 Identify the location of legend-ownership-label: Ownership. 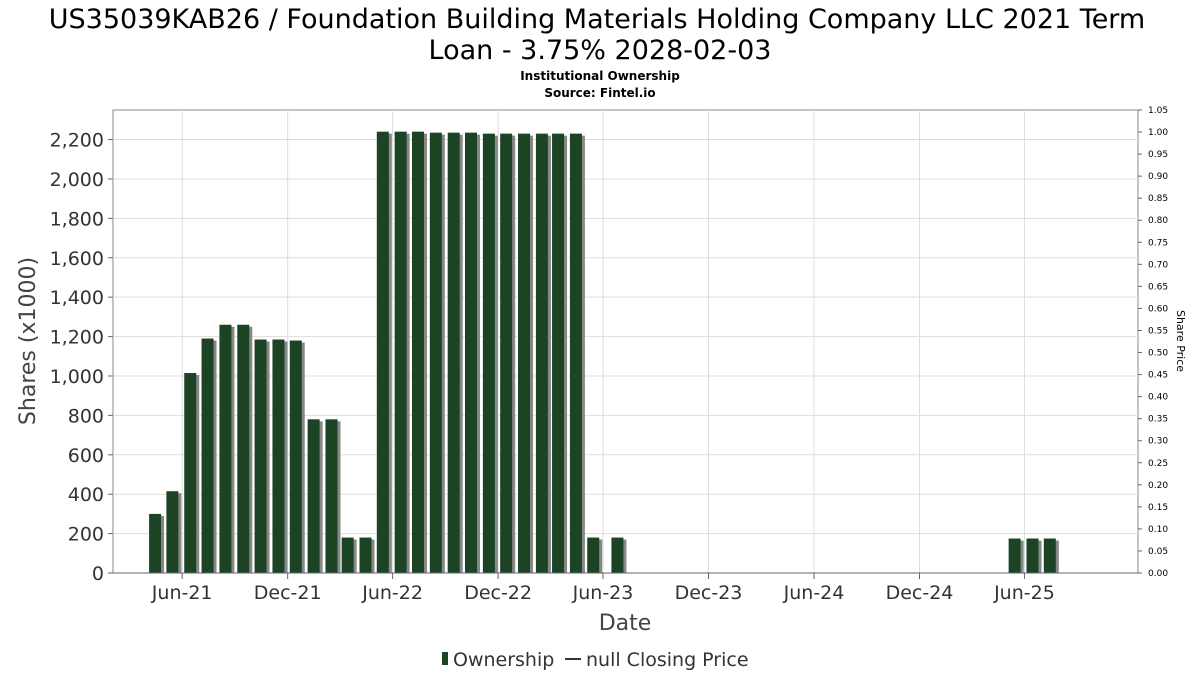
(503, 660).